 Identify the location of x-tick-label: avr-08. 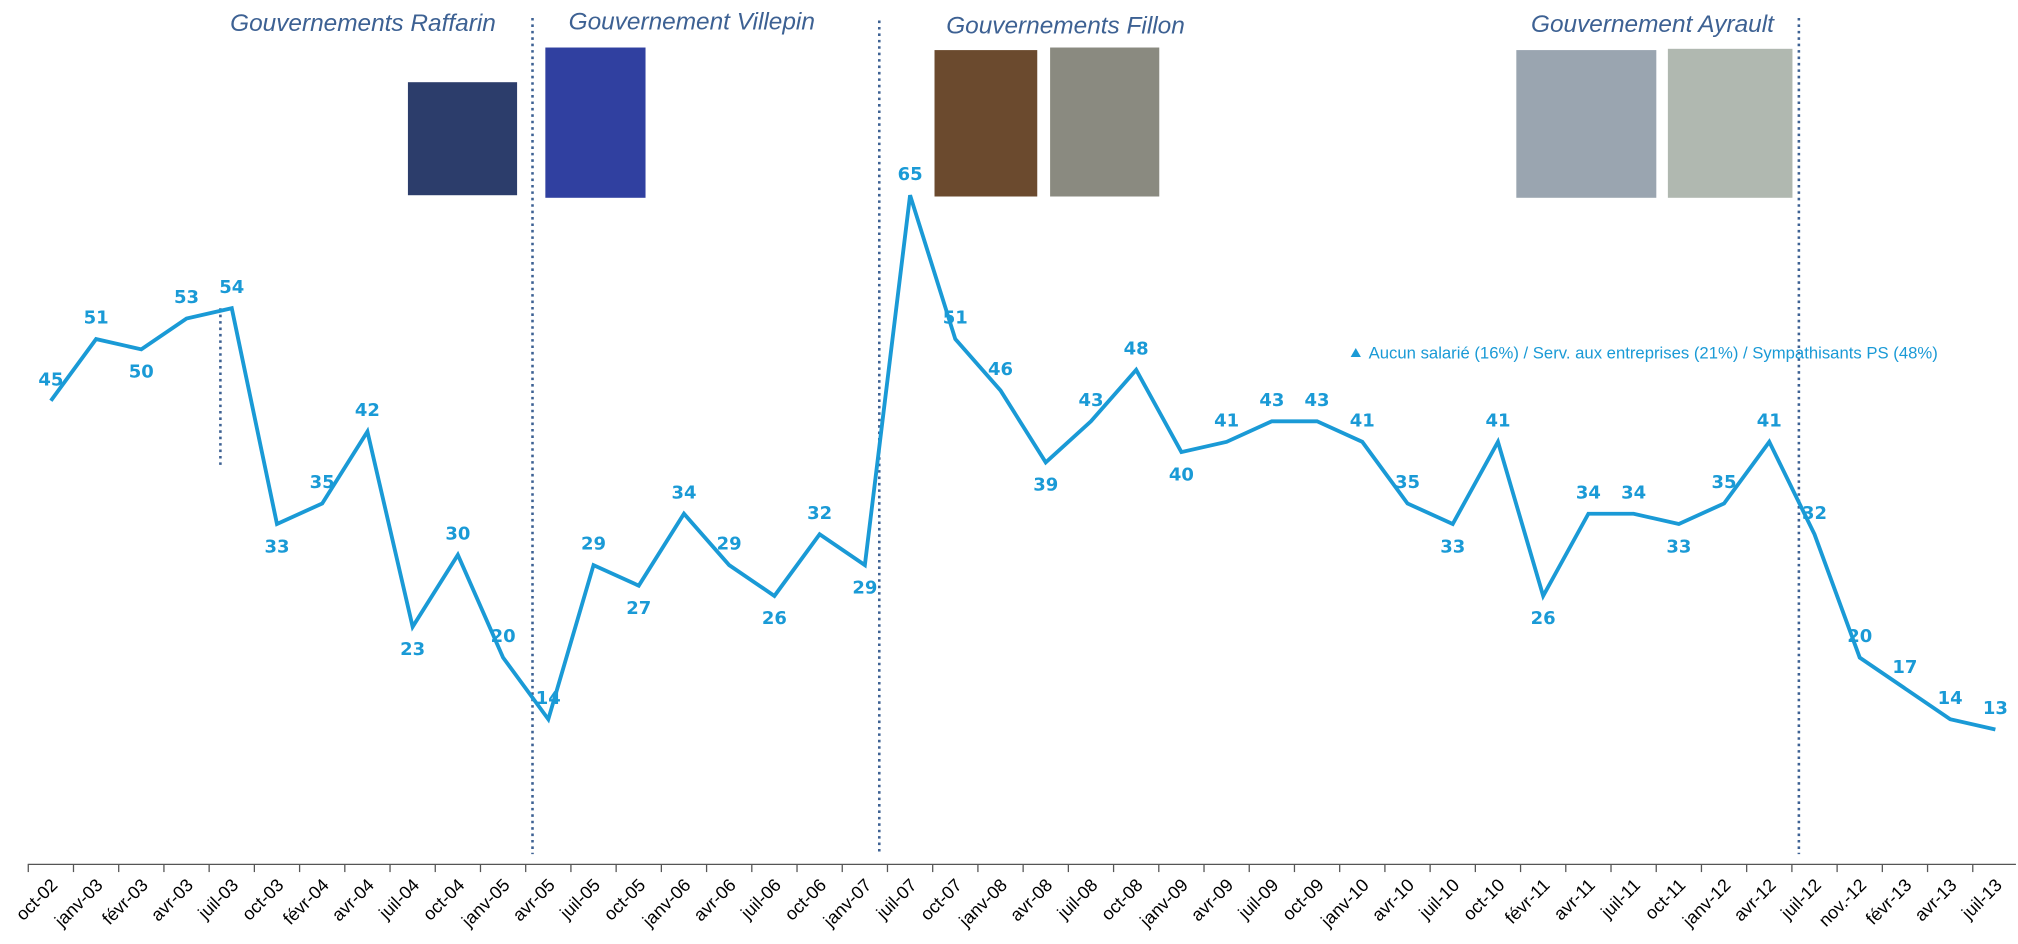
(1031, 900).